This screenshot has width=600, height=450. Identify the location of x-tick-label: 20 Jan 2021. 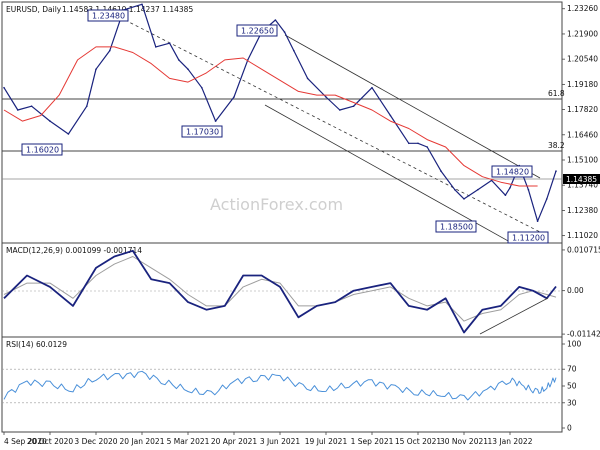
(142, 441).